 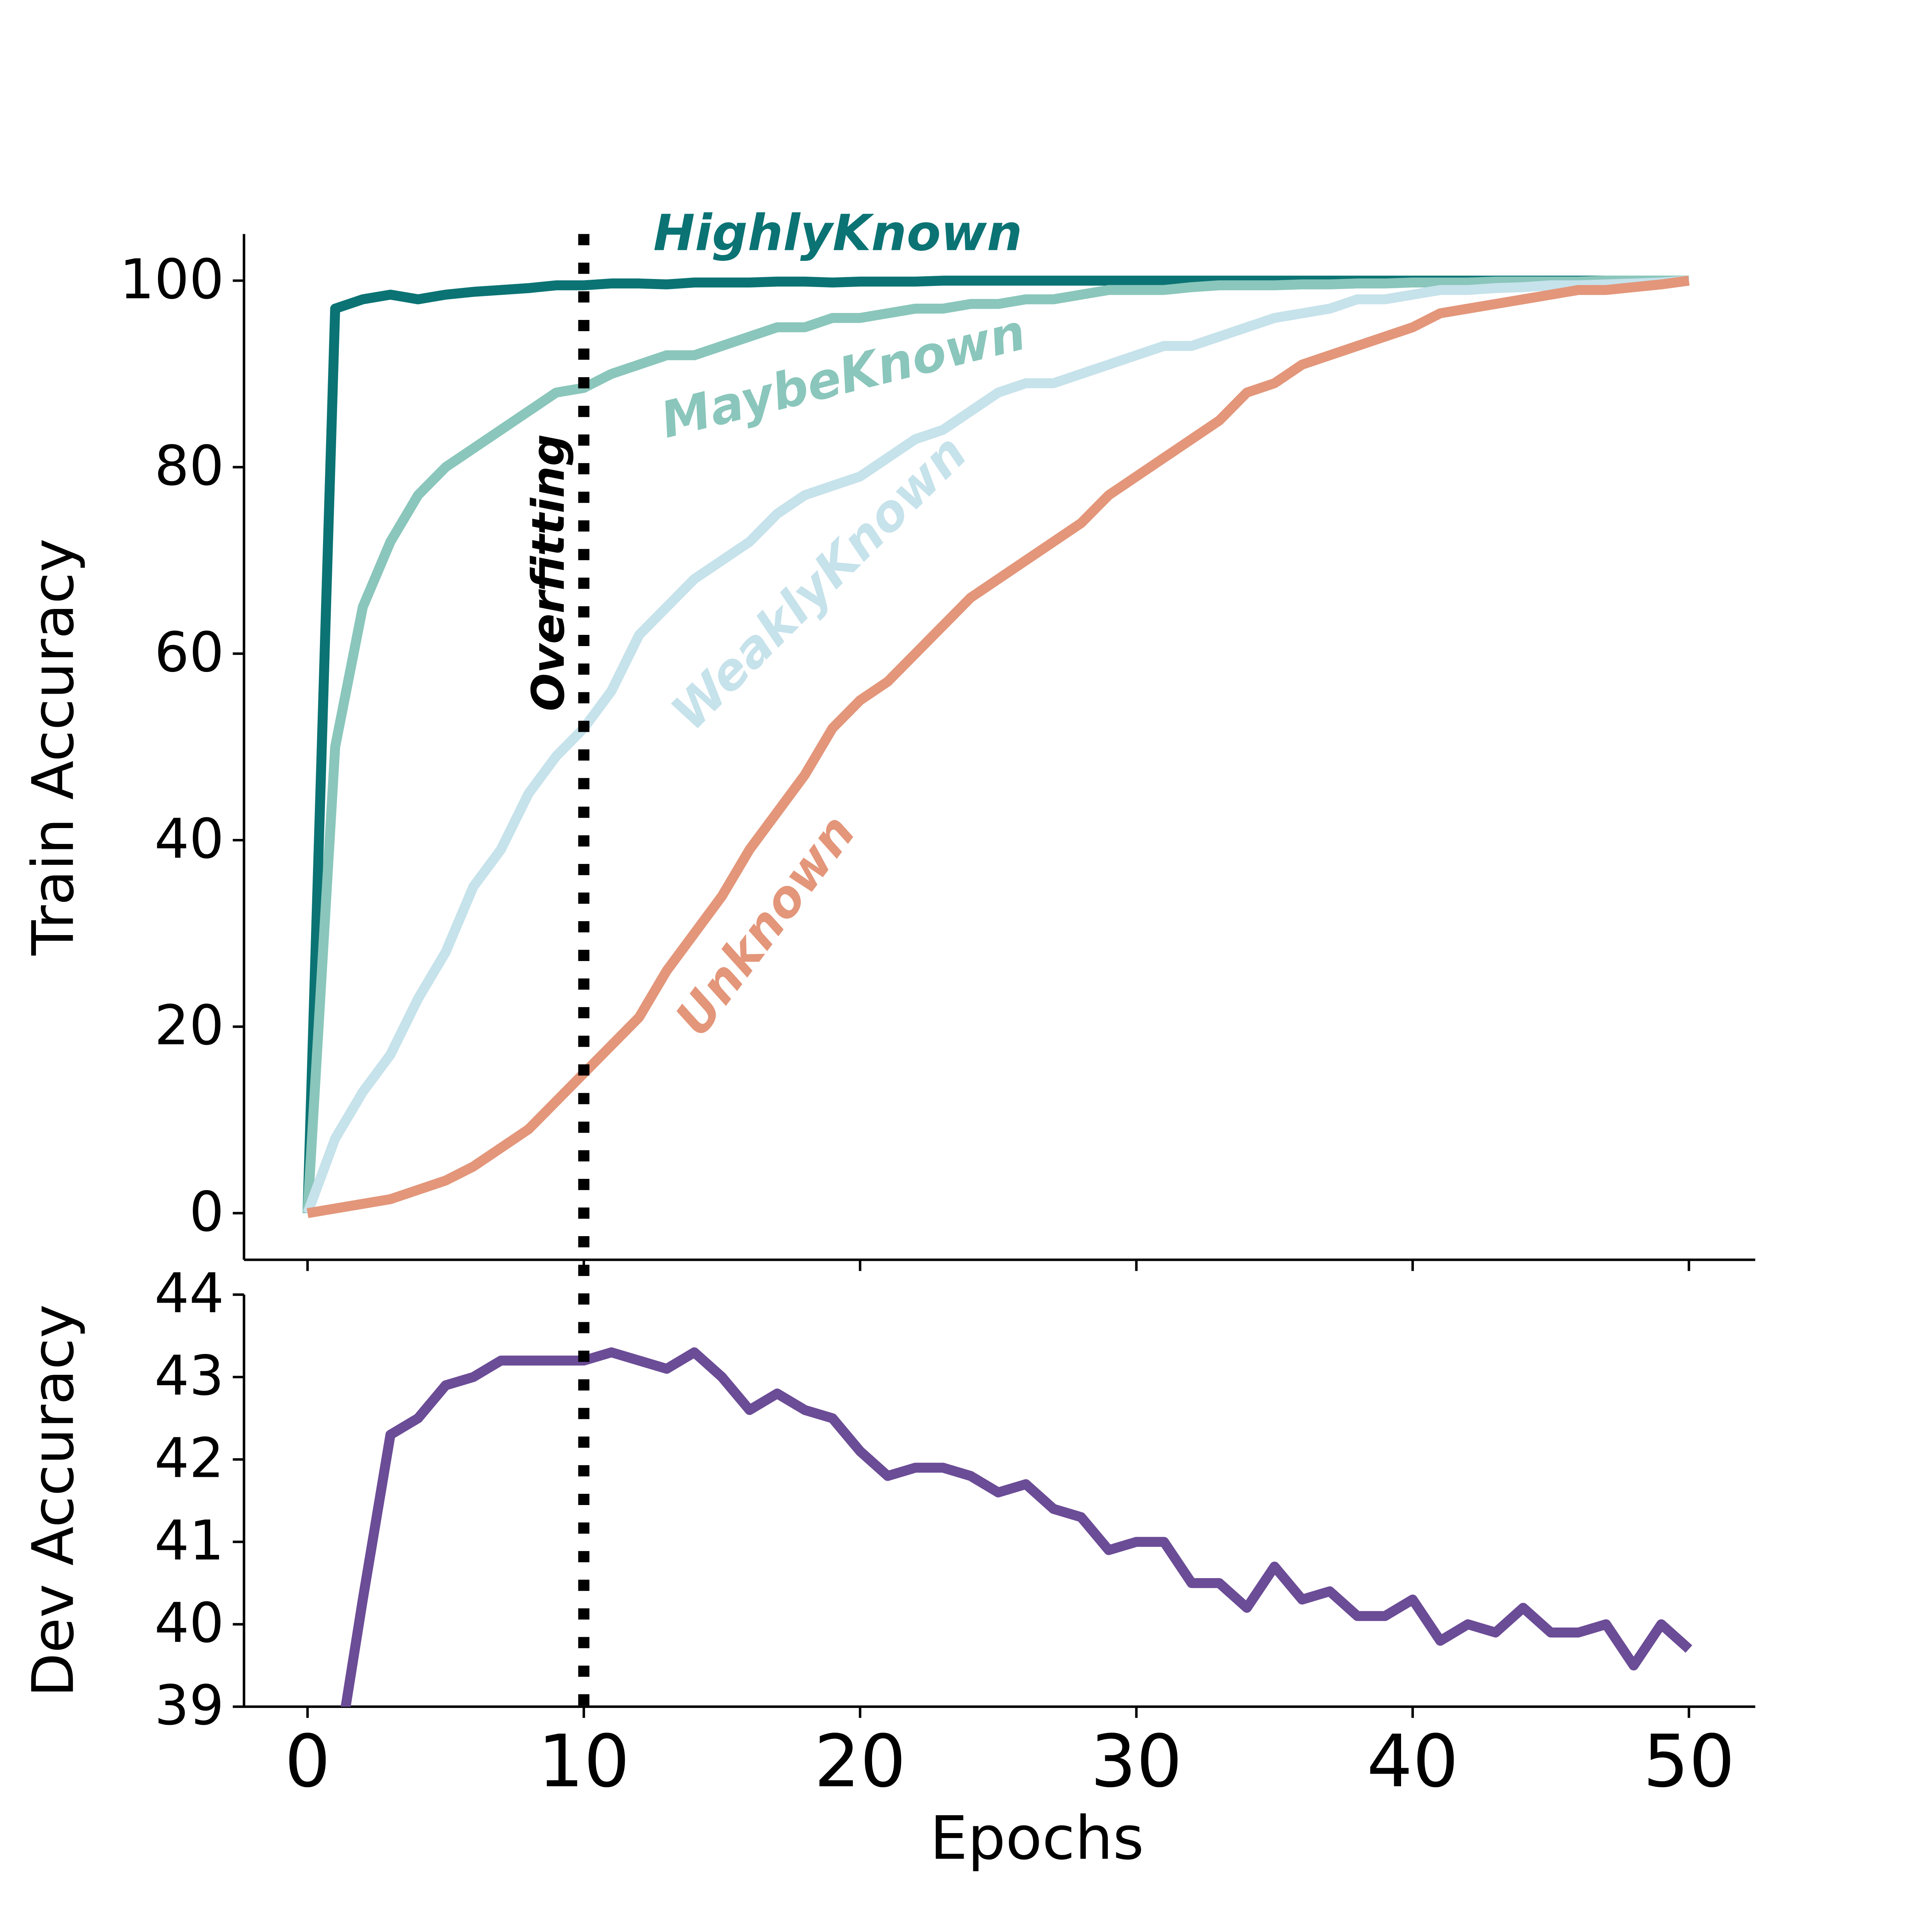 What do you see at coordinates (190, 1293) in the screenshot?
I see `y-tick-label: 44` at bounding box center [190, 1293].